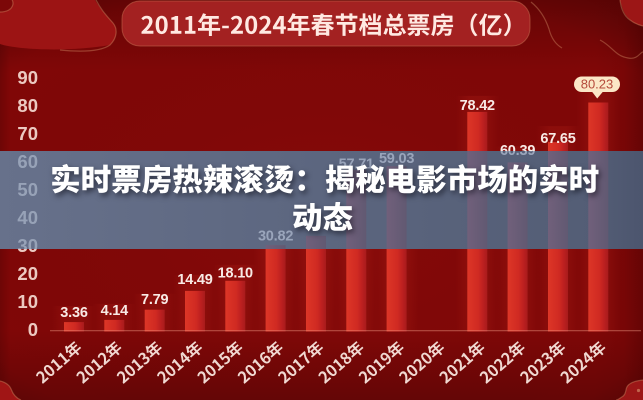  What do you see at coordinates (27, 133) in the screenshot?
I see `svg-text: 70` at bounding box center [27, 133].